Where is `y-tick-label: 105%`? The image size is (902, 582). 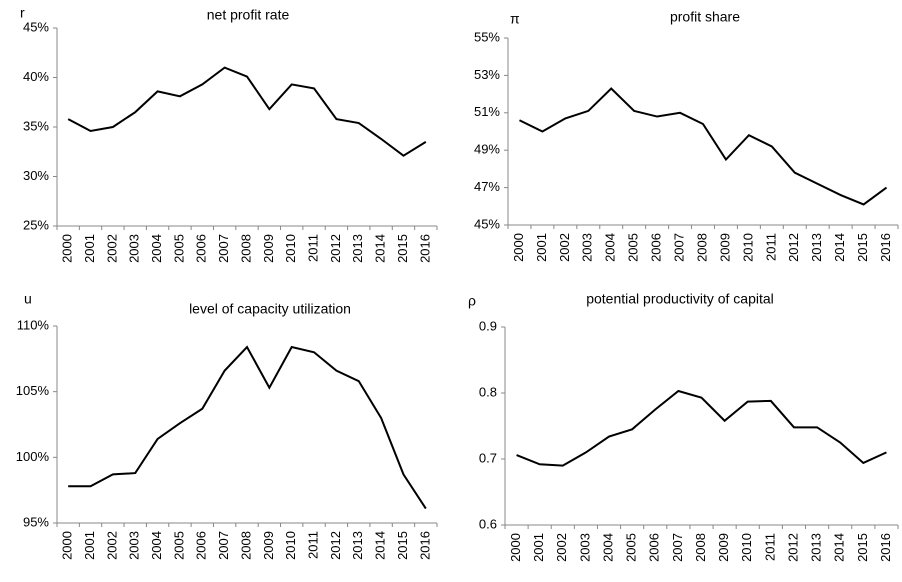 y-tick-label: 105% is located at coordinates (33, 390).